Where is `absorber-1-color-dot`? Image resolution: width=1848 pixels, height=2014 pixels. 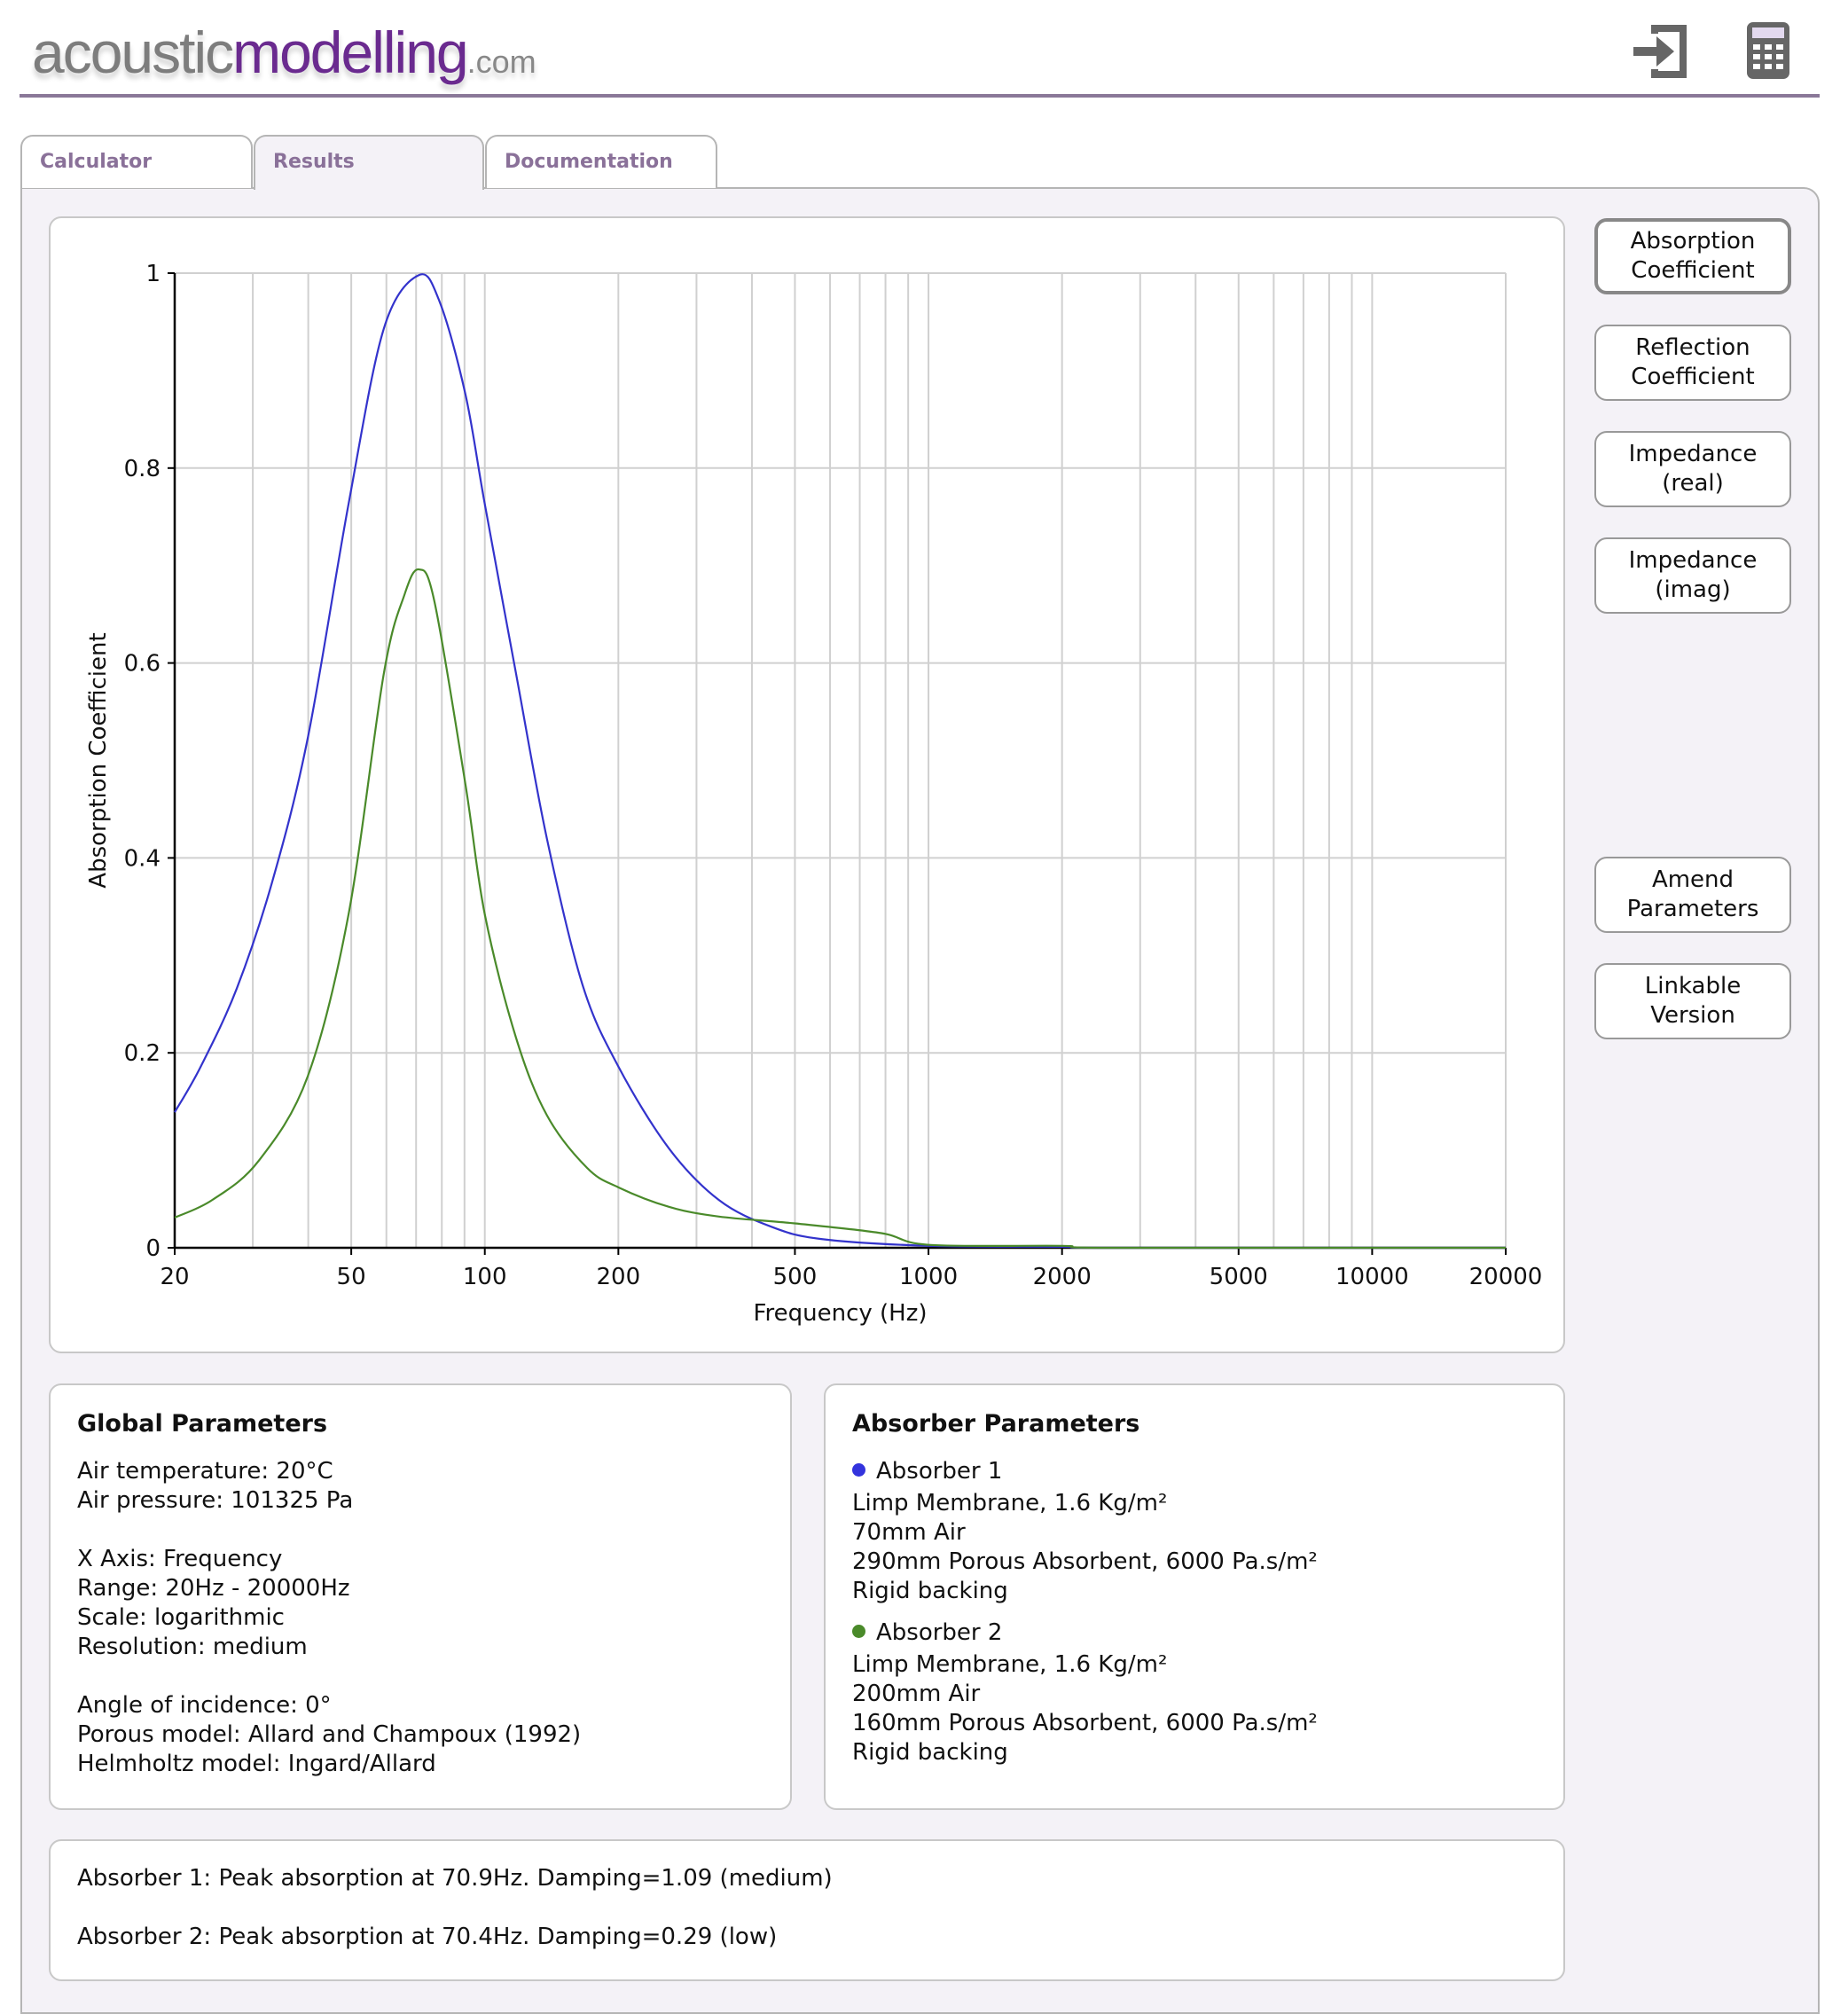
absorber-1-color-dot is located at coordinates (858, 1470).